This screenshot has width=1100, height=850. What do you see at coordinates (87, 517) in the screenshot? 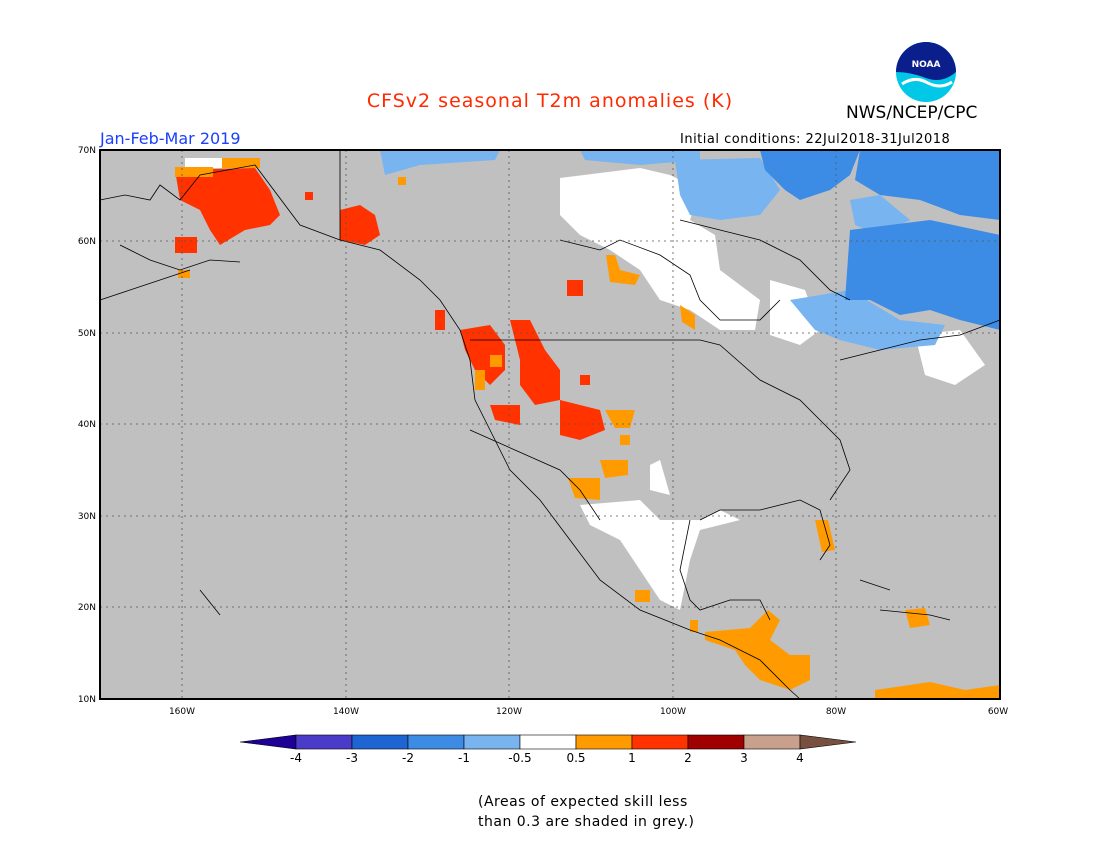
I see `lat-label: 30N` at bounding box center [87, 517].